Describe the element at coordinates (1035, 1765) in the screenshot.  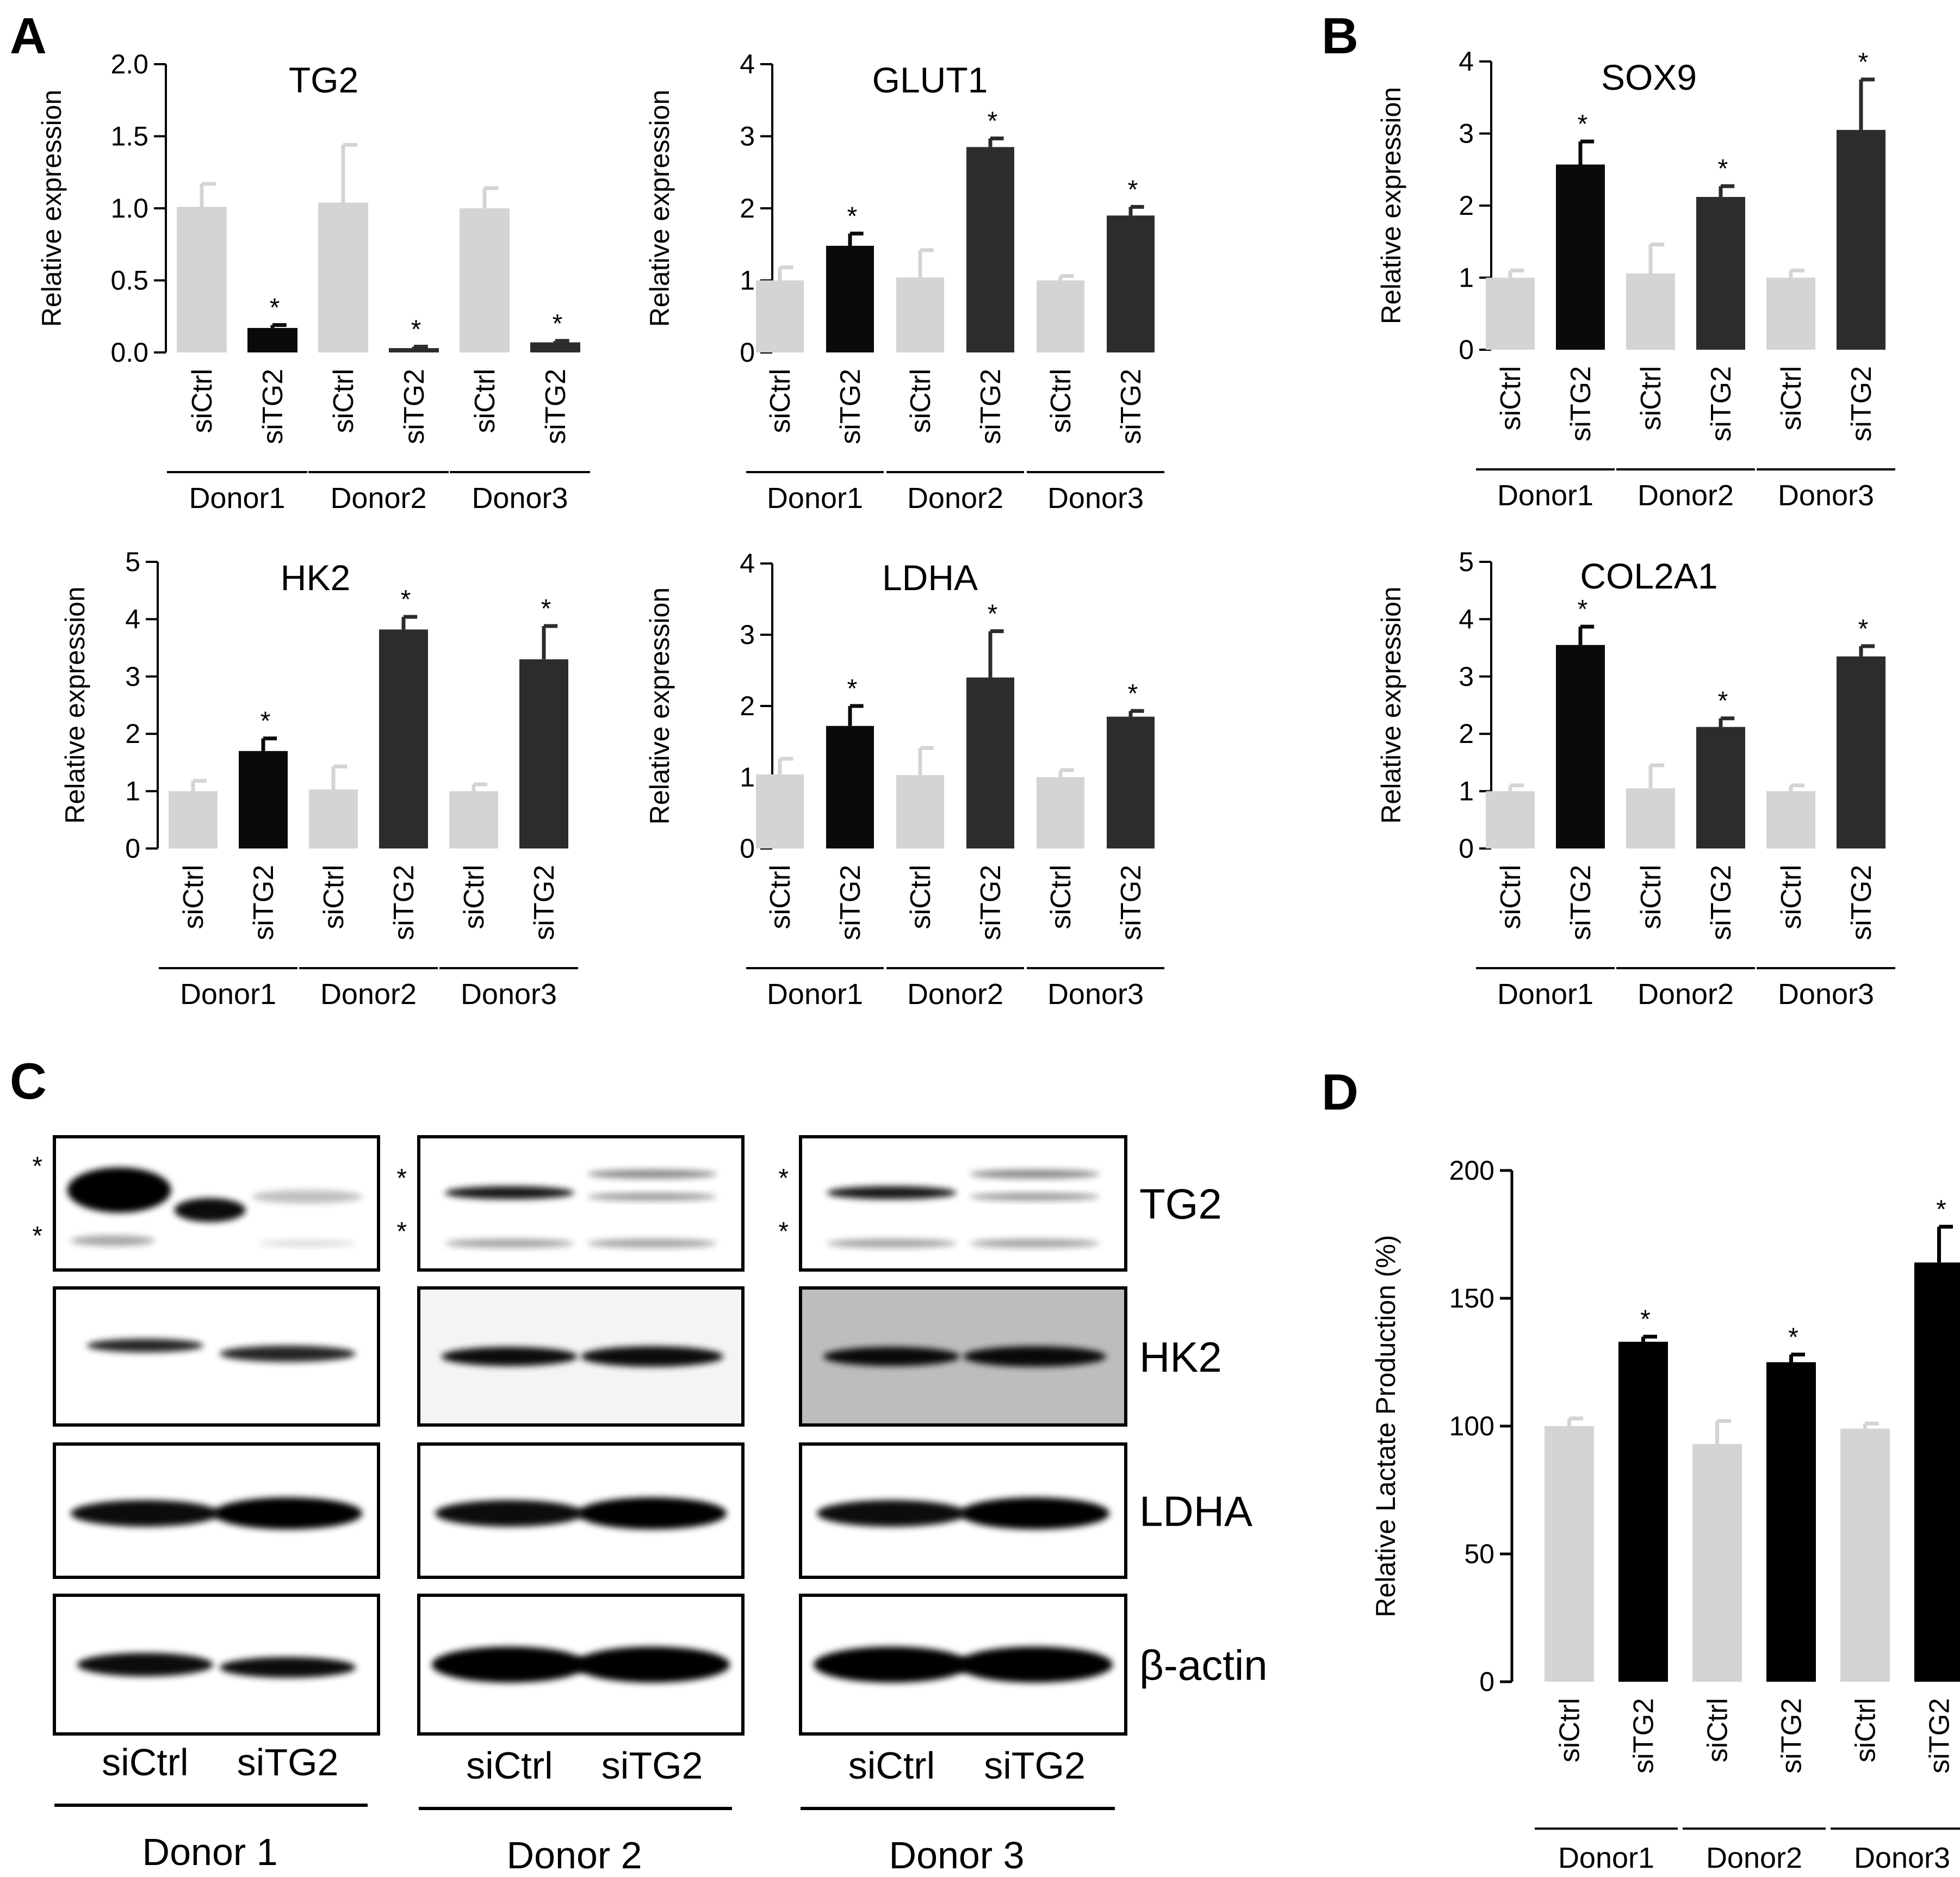
I see `lane-label: siTG2` at that location.